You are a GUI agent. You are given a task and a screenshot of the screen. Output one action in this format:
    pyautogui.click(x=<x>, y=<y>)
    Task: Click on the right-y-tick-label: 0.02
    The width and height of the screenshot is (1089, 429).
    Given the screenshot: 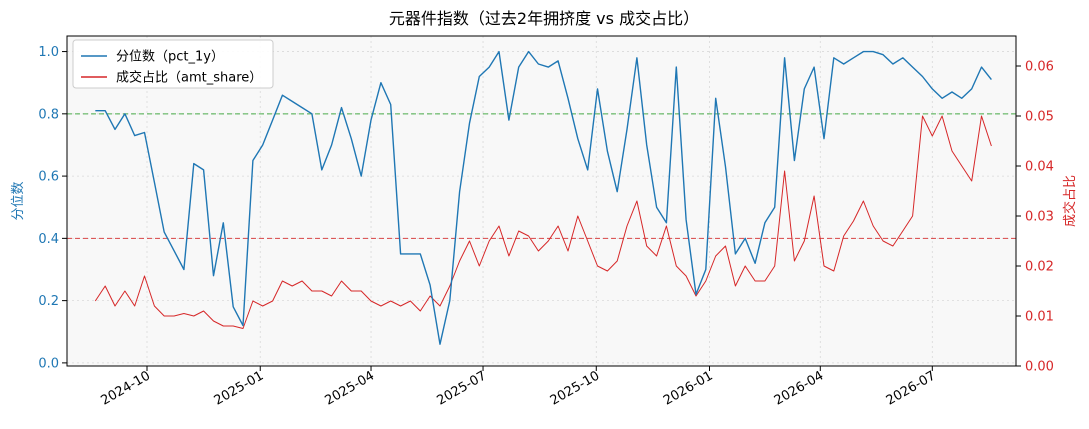 What is the action you would take?
    pyautogui.click(x=1039, y=267)
    